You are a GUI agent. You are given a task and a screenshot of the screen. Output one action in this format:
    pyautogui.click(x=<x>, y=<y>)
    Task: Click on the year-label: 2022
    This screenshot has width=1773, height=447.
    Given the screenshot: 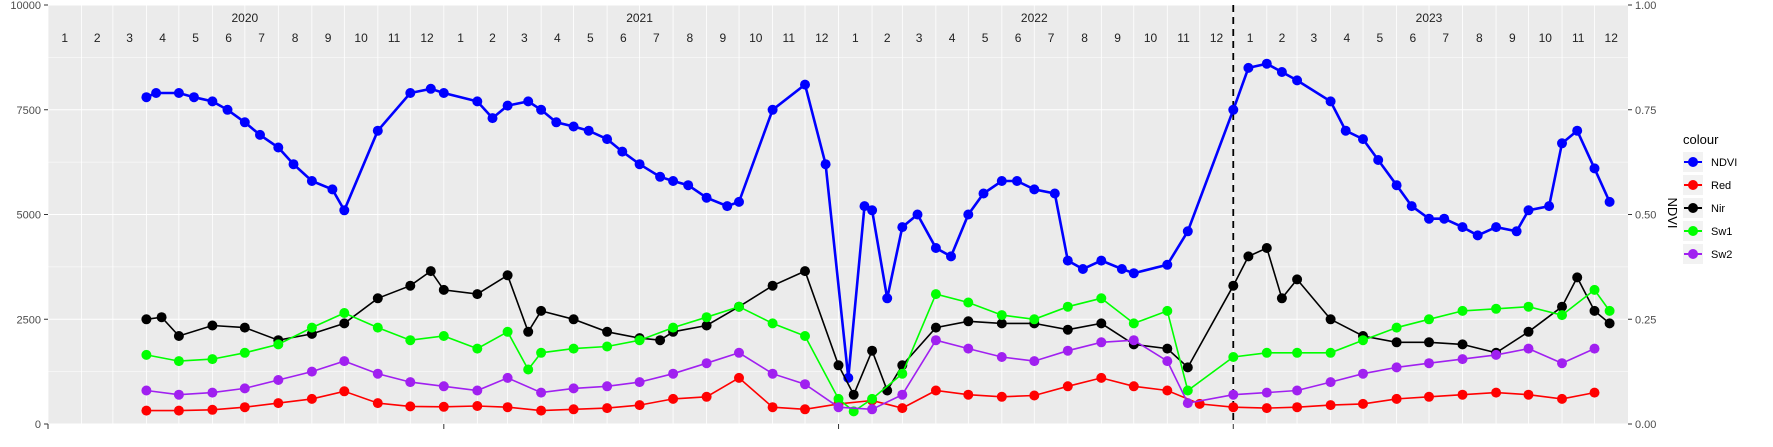 What is the action you would take?
    pyautogui.click(x=1034, y=18)
    